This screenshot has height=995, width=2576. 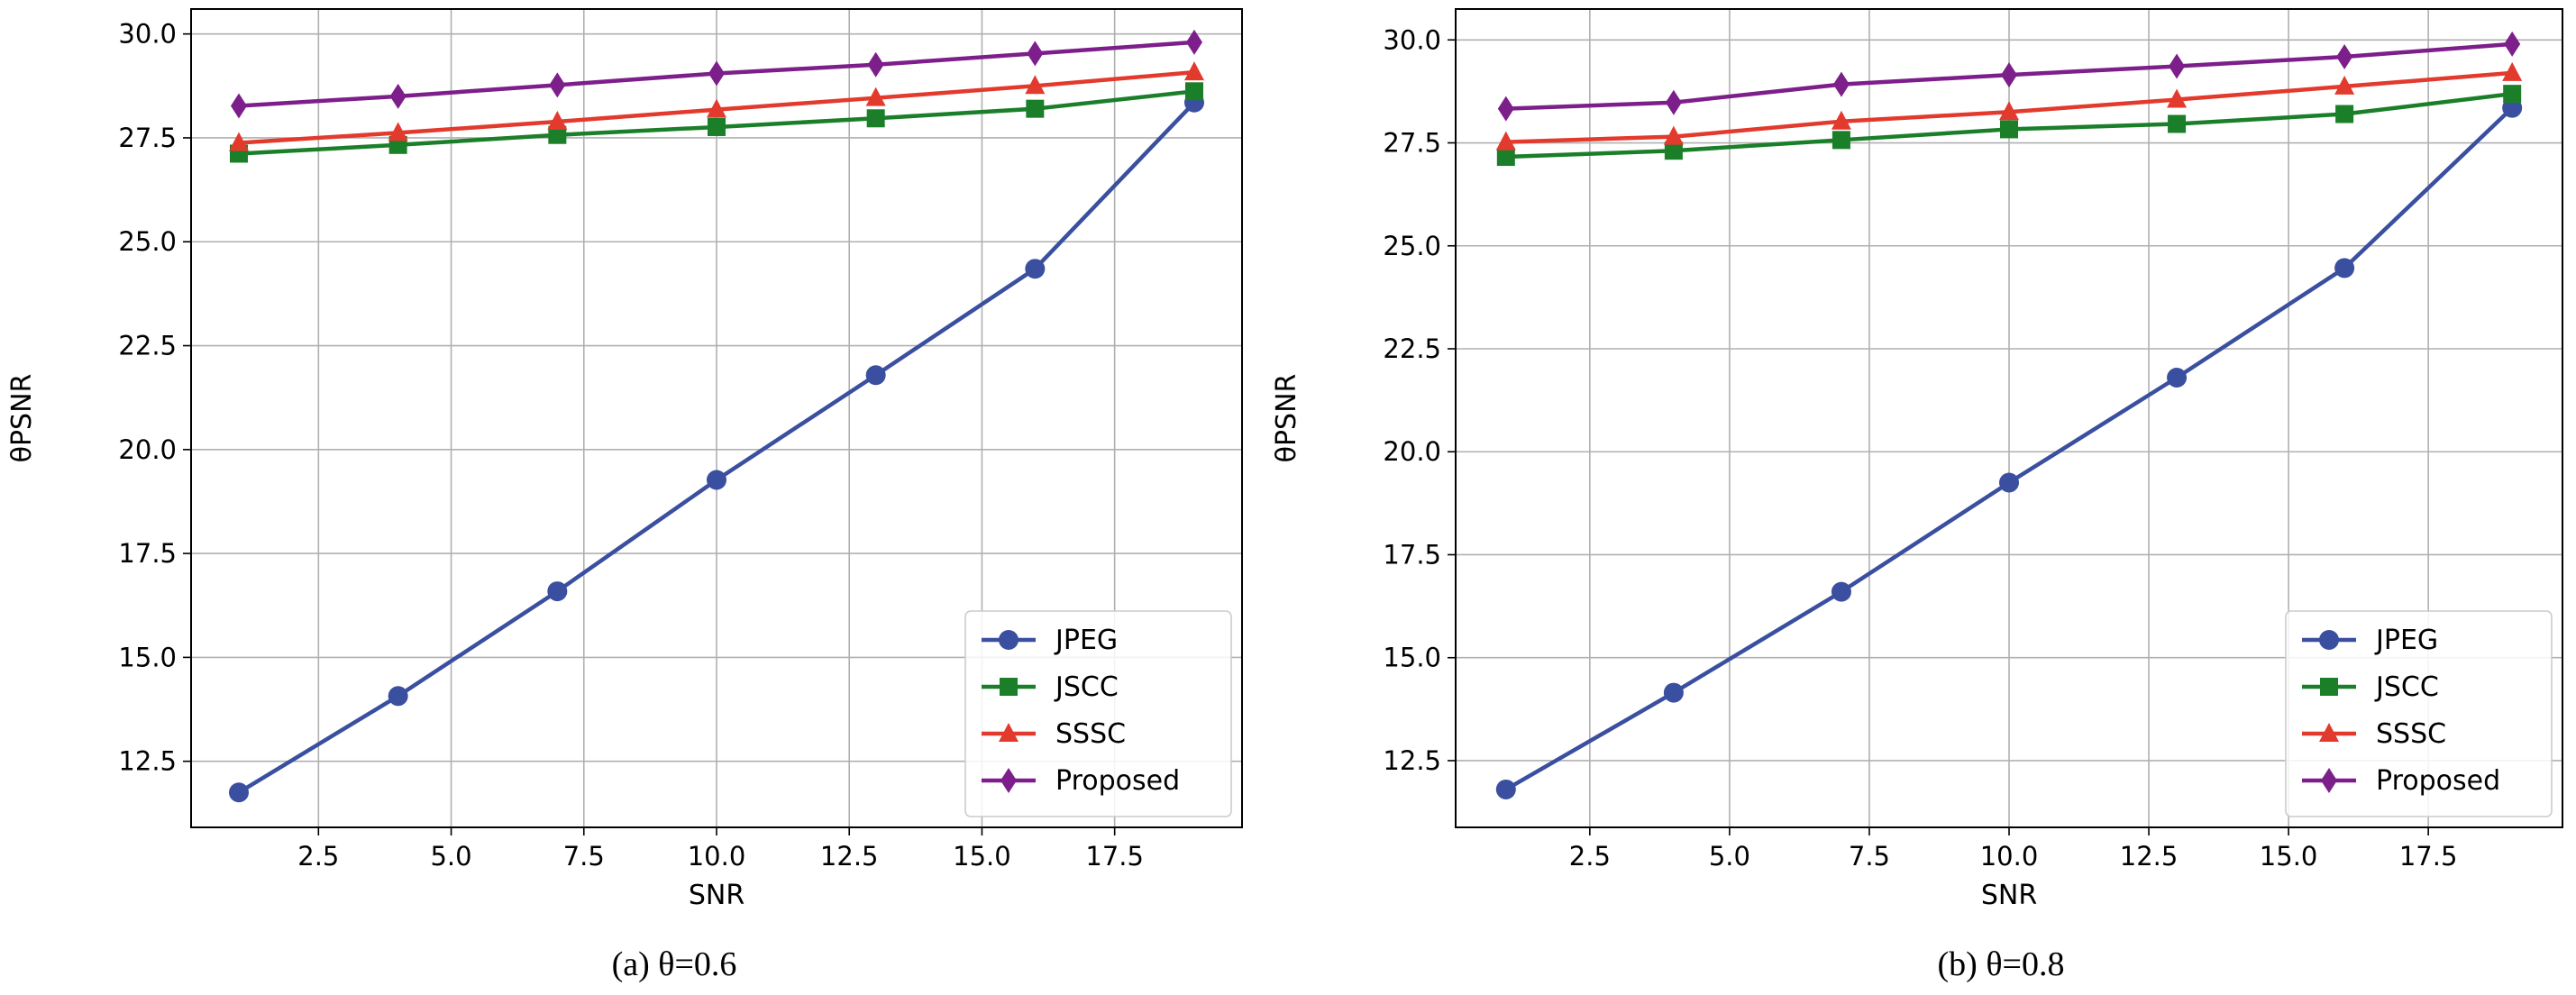 What do you see at coordinates (1590, 856) in the screenshot?
I see `x-tick-label: 2.5` at bounding box center [1590, 856].